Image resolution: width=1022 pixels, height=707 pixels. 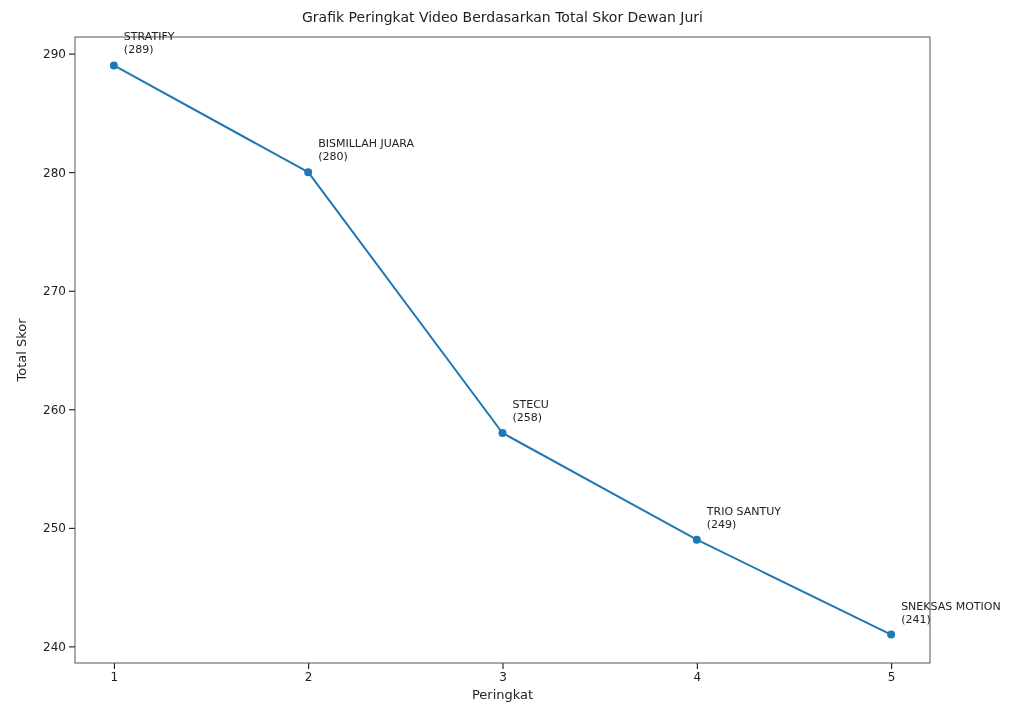 I want to click on y-tick-label: 280, so click(x=54, y=172).